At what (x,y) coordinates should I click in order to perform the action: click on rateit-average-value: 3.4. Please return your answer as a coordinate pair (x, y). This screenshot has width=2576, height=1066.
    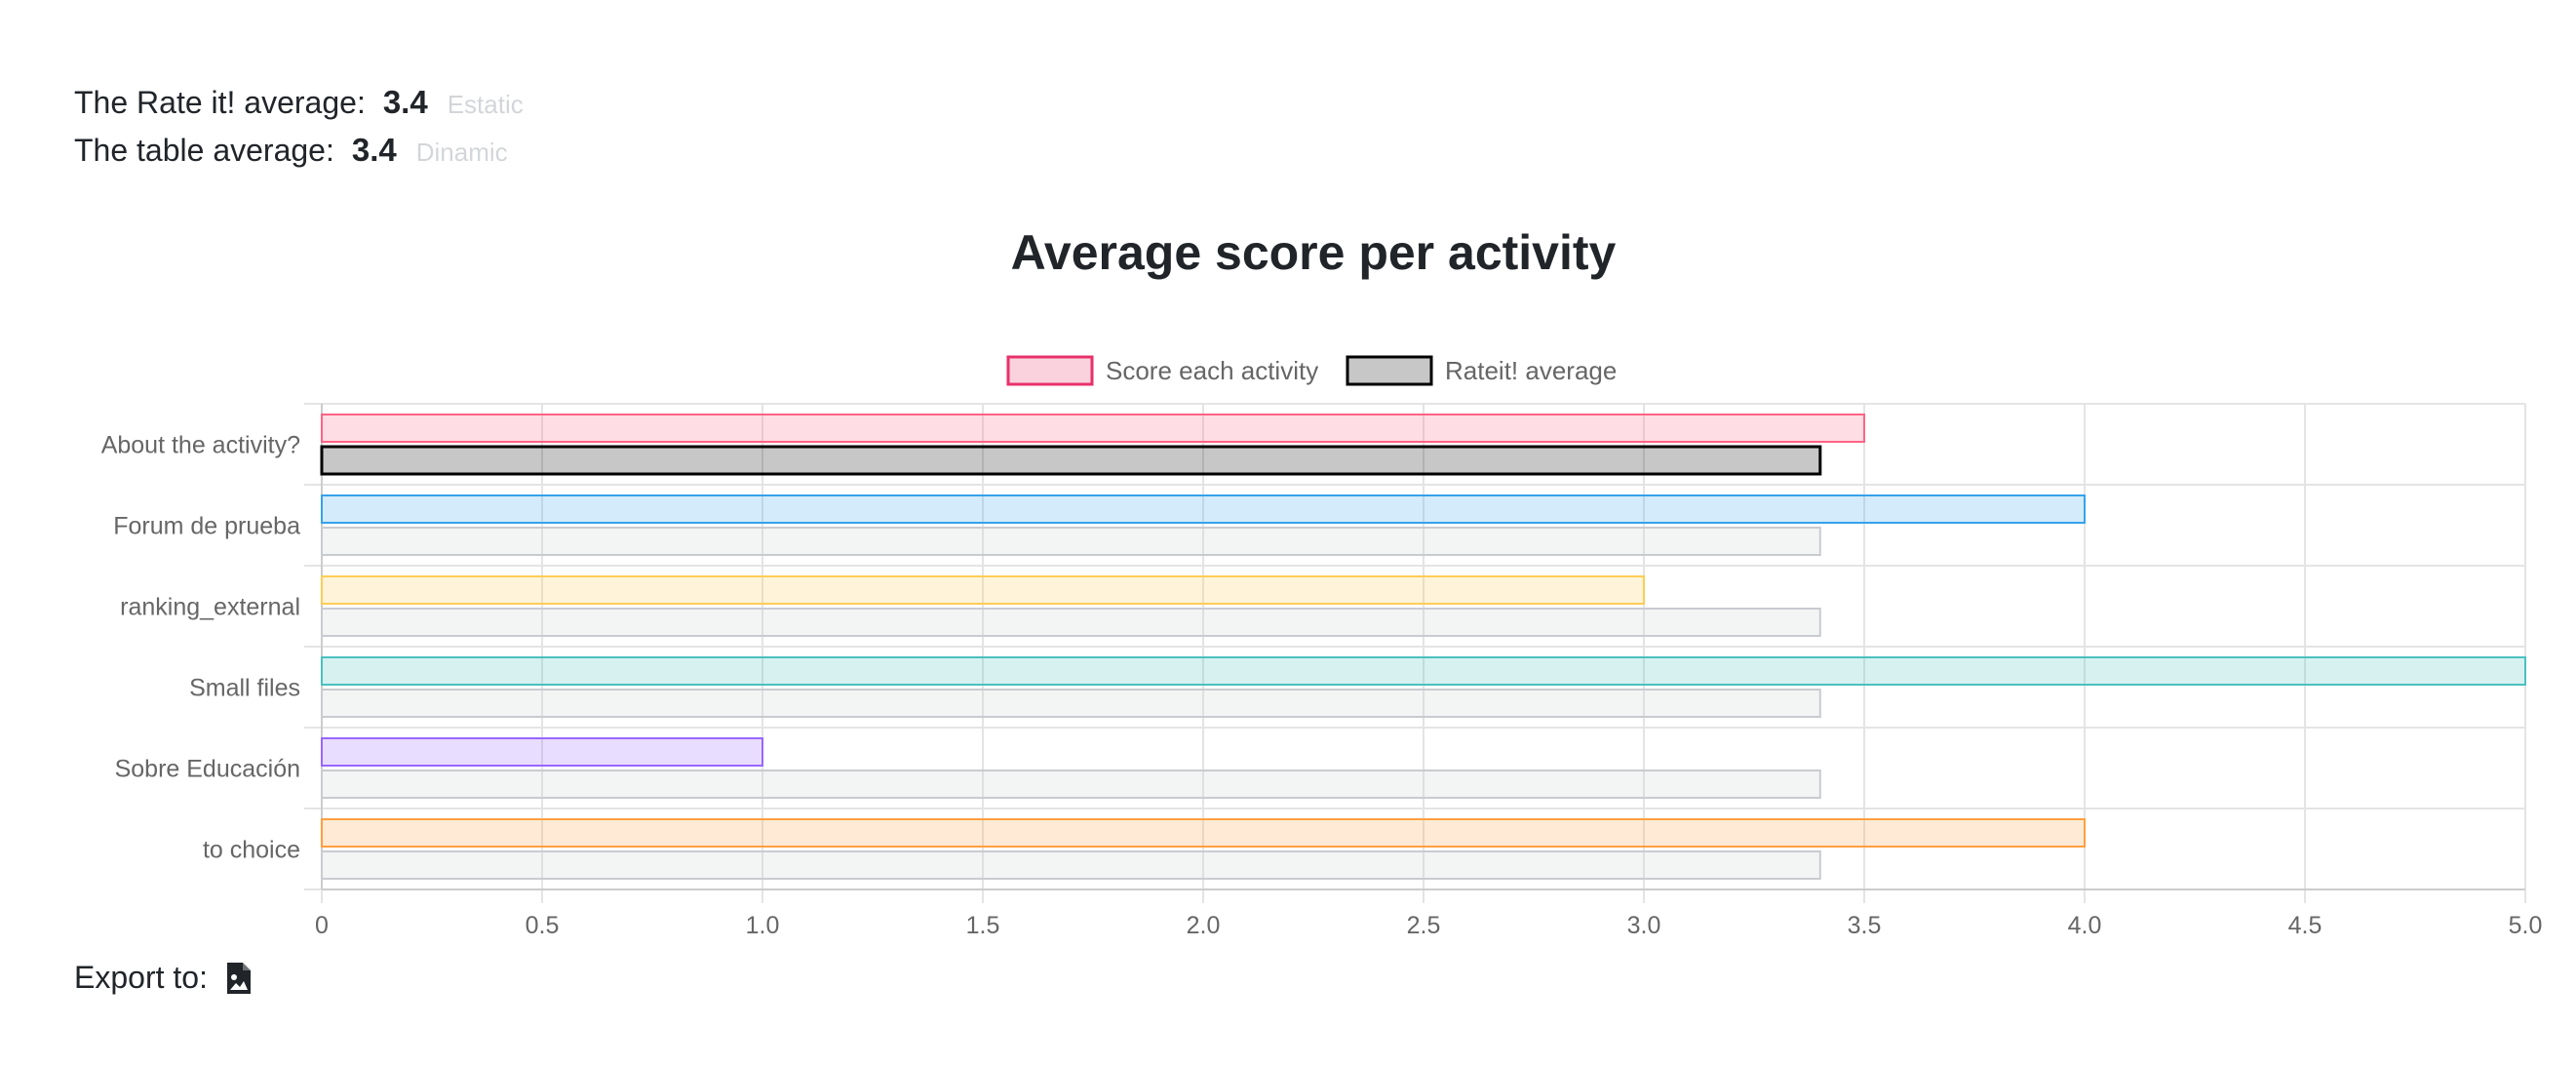
    Looking at the image, I should click on (405, 102).